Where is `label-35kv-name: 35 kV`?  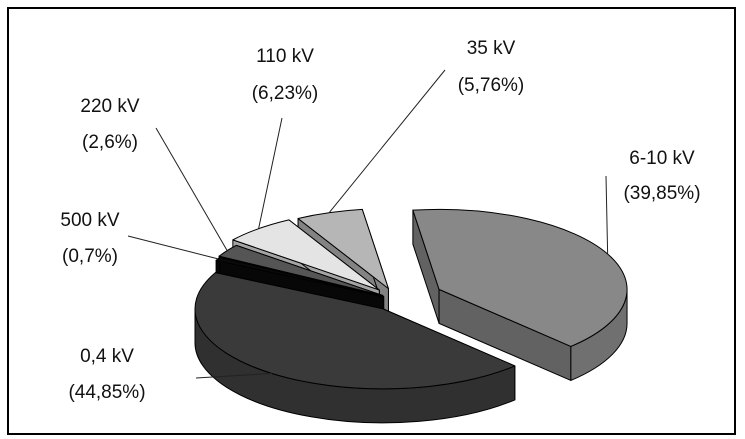
label-35kv-name: 35 kV is located at coordinates (491, 48).